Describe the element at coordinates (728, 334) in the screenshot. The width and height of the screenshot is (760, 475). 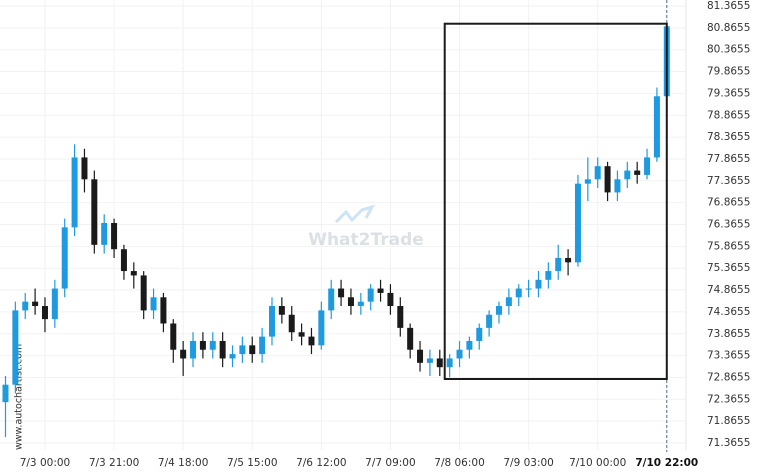
I see `y-tick-label: 73.8655` at that location.